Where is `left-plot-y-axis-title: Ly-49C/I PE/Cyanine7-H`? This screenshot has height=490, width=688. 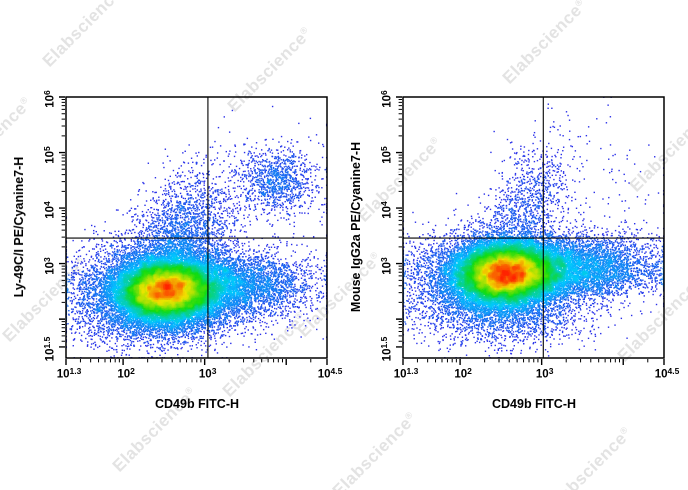 left-plot-y-axis-title: Ly-49C/I PE/Cyanine7-H is located at coordinates (19, 227).